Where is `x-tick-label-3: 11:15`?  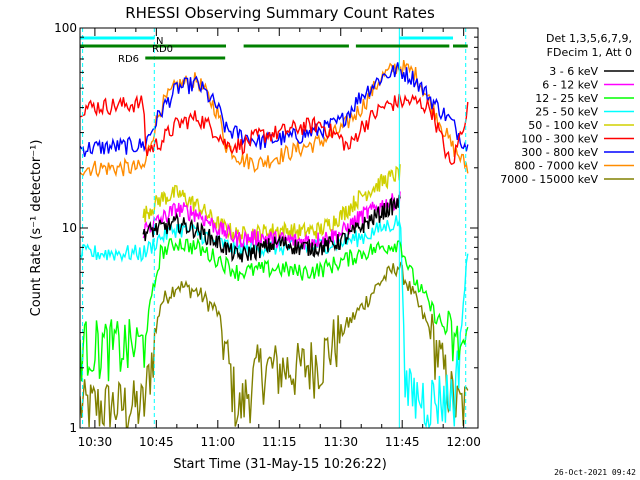 x-tick-label-3: 11:15 is located at coordinates (279, 442).